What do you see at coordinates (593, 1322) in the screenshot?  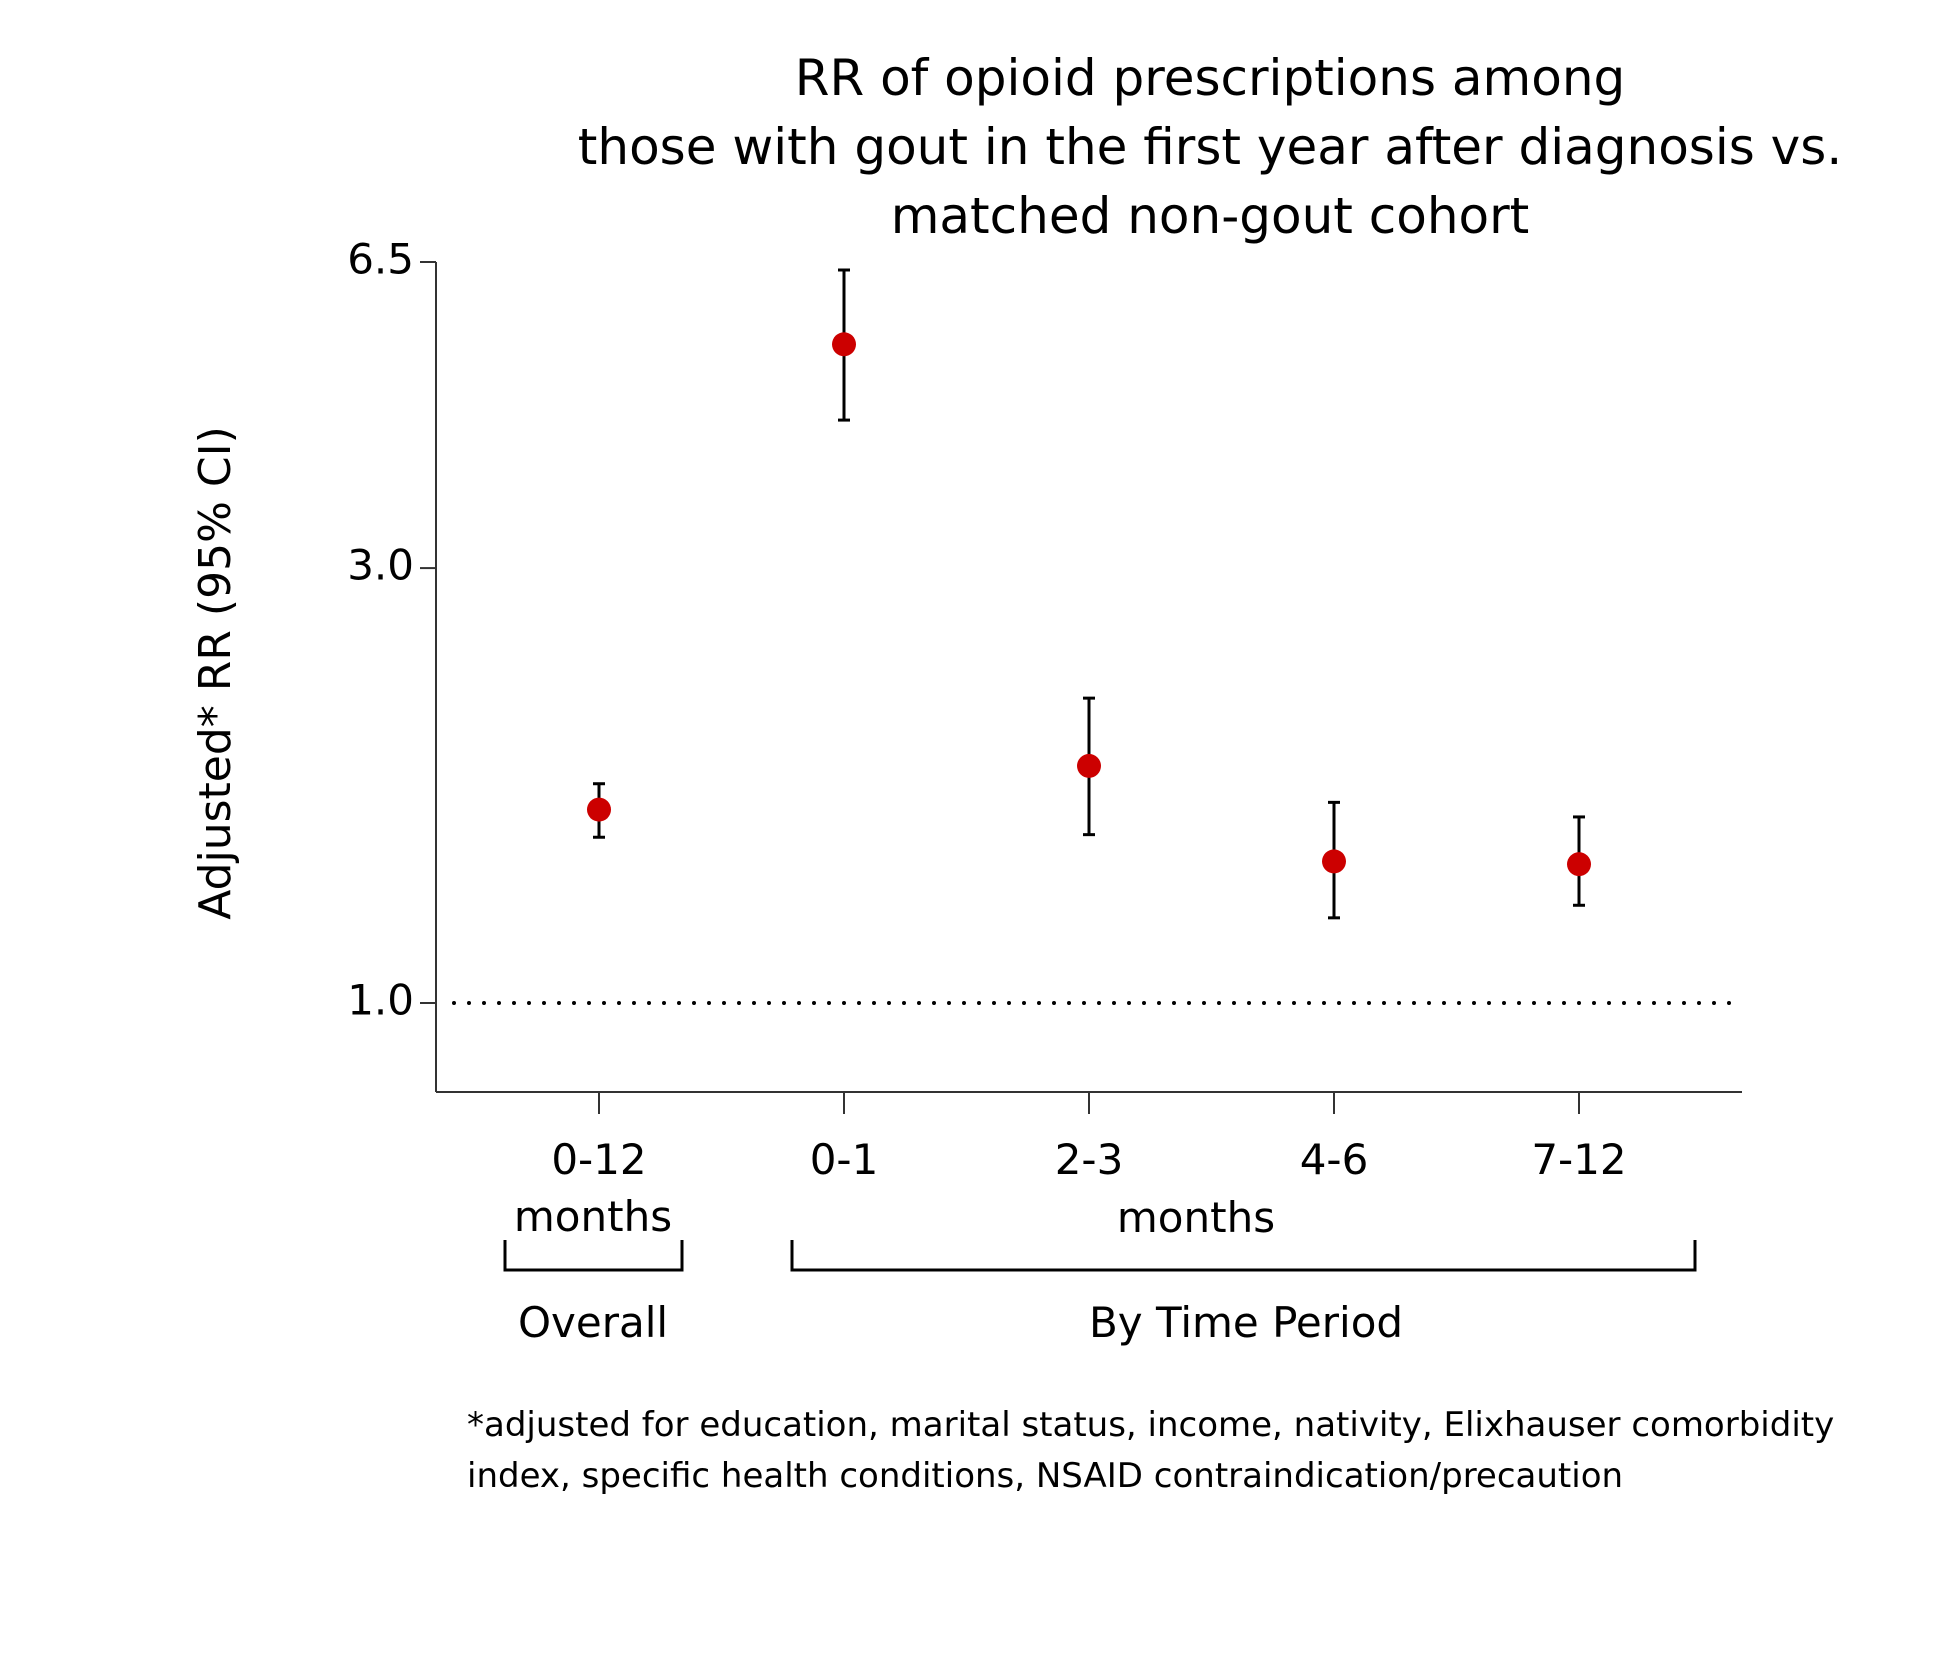 I see `group-label-overall: Overall` at bounding box center [593, 1322].